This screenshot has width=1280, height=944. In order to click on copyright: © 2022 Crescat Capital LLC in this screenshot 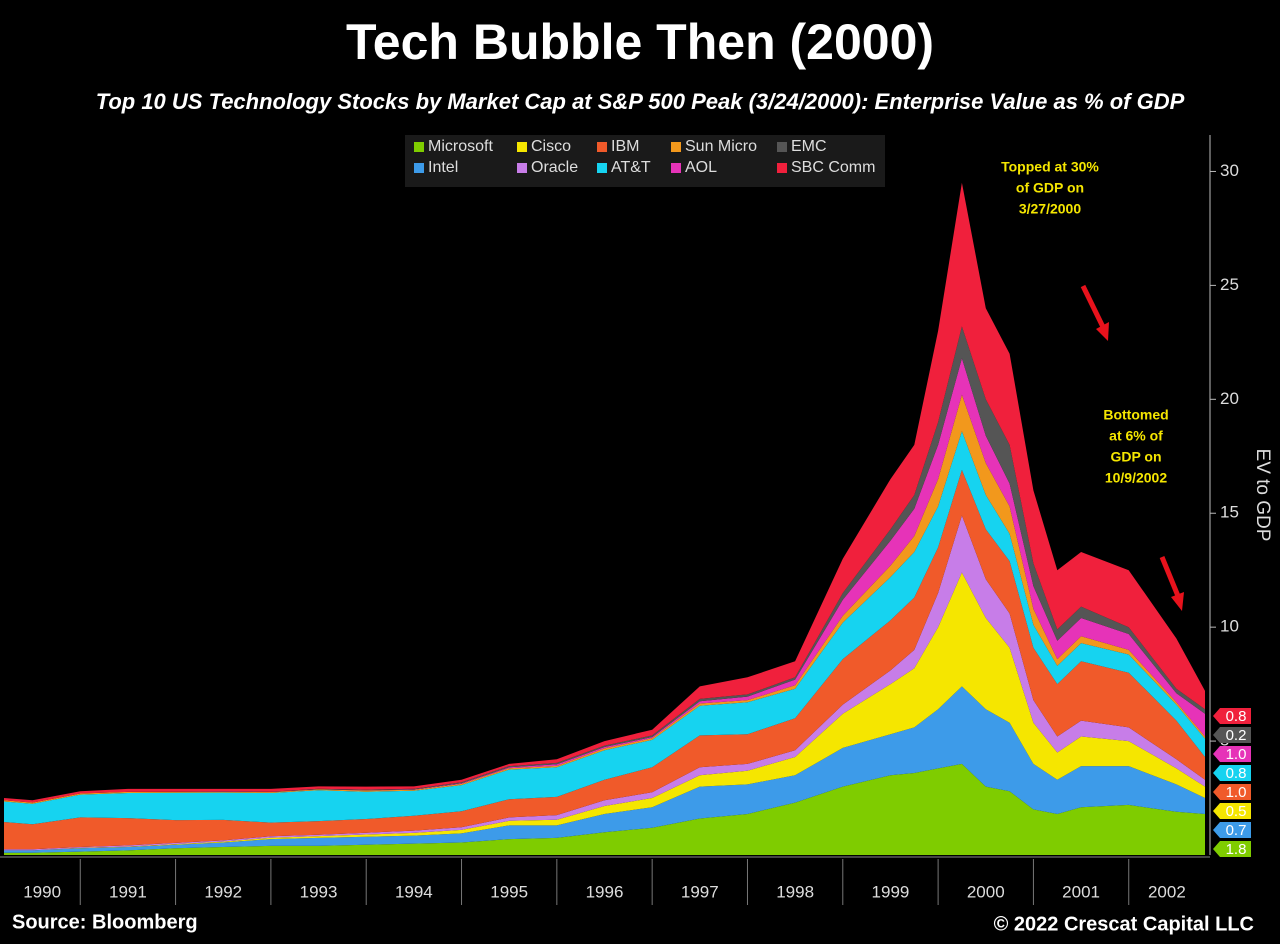, I will do `click(1124, 924)`.